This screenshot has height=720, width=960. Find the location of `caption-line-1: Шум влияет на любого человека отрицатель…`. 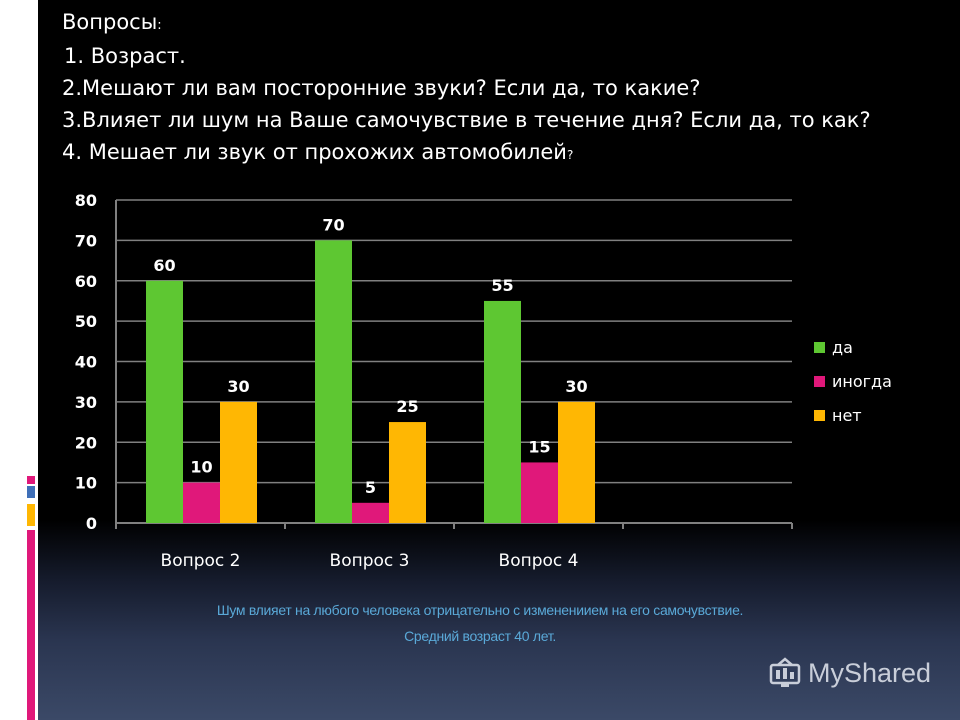

caption-line-1: Шум влияет на любого человека отрицатель… is located at coordinates (480, 610).